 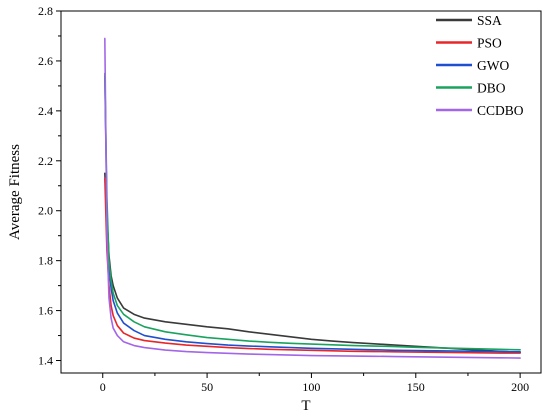 What do you see at coordinates (45, 11) in the screenshot?
I see `y-tick-label: 2.8` at bounding box center [45, 11].